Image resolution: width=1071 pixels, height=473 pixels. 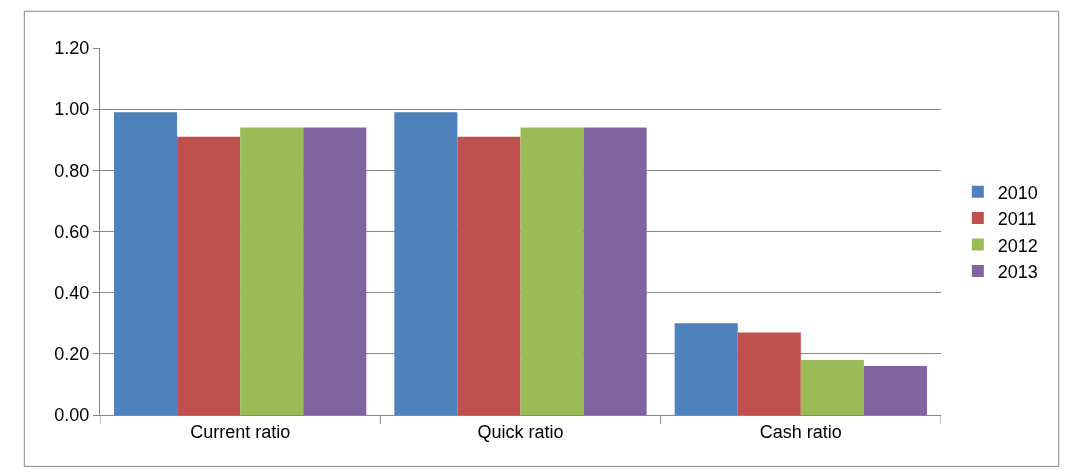 I want to click on y-tick-label: 0.20, so click(x=72, y=354).